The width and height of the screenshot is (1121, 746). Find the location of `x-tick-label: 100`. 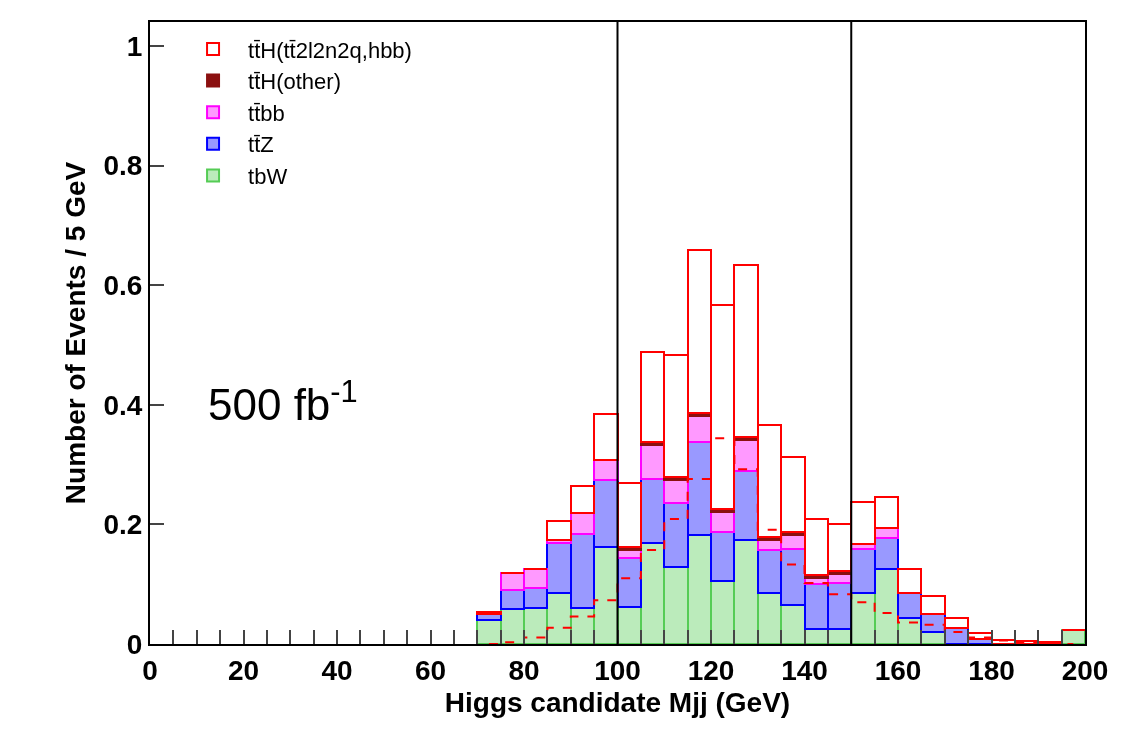

x-tick-label: 100 is located at coordinates (617, 670).